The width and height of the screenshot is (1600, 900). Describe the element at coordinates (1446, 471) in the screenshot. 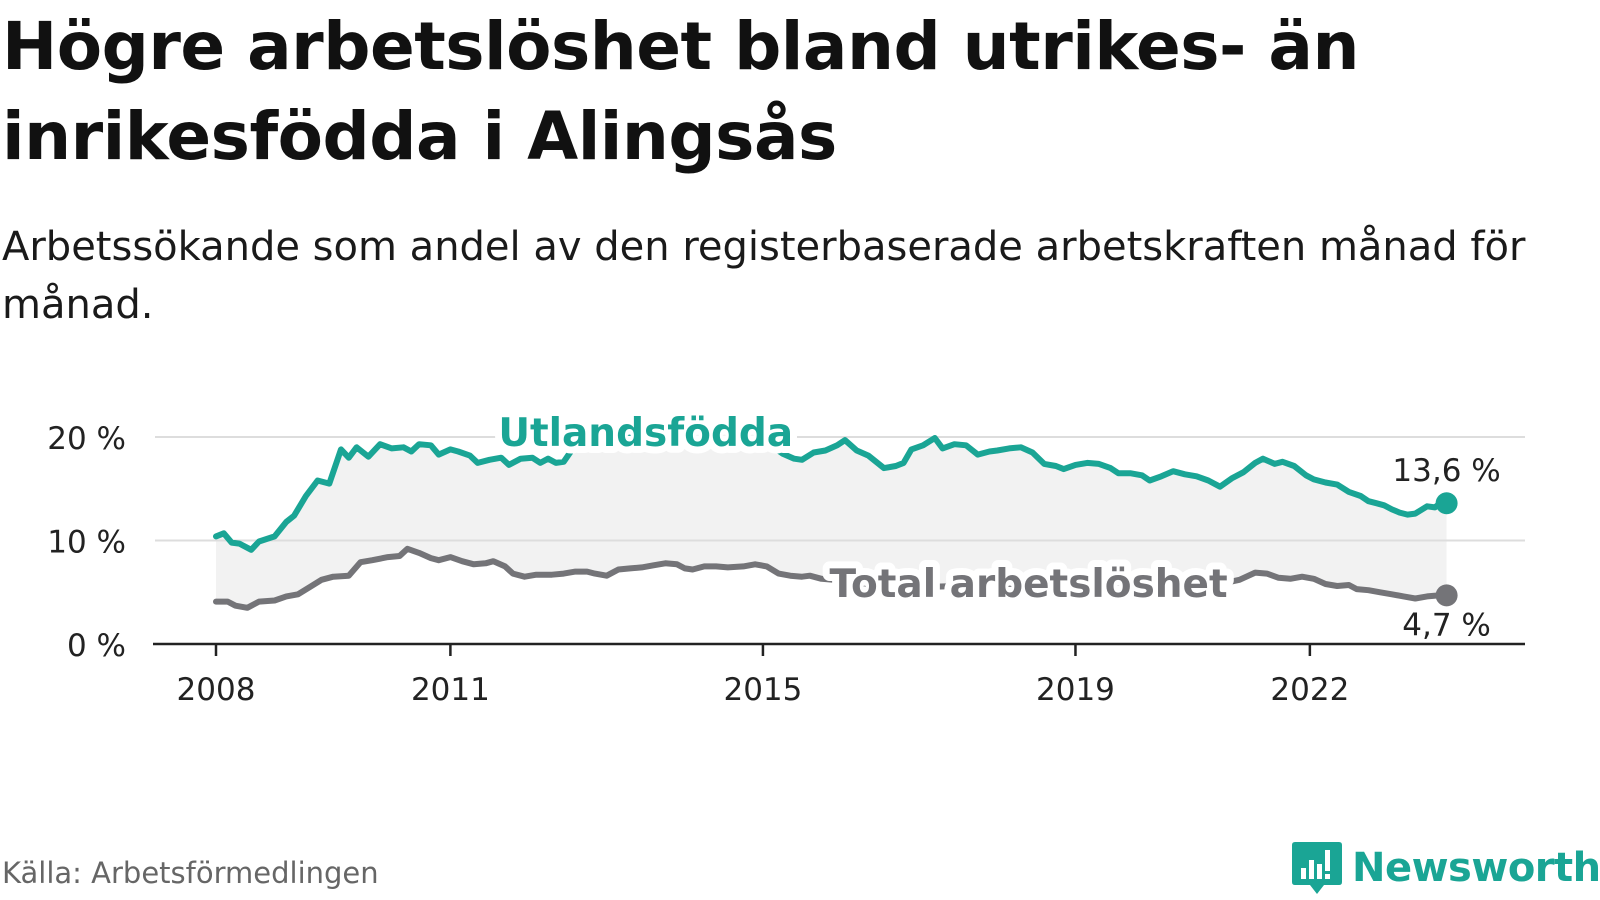

I see `series-end-value-foreign-born: 13,6 %` at that location.